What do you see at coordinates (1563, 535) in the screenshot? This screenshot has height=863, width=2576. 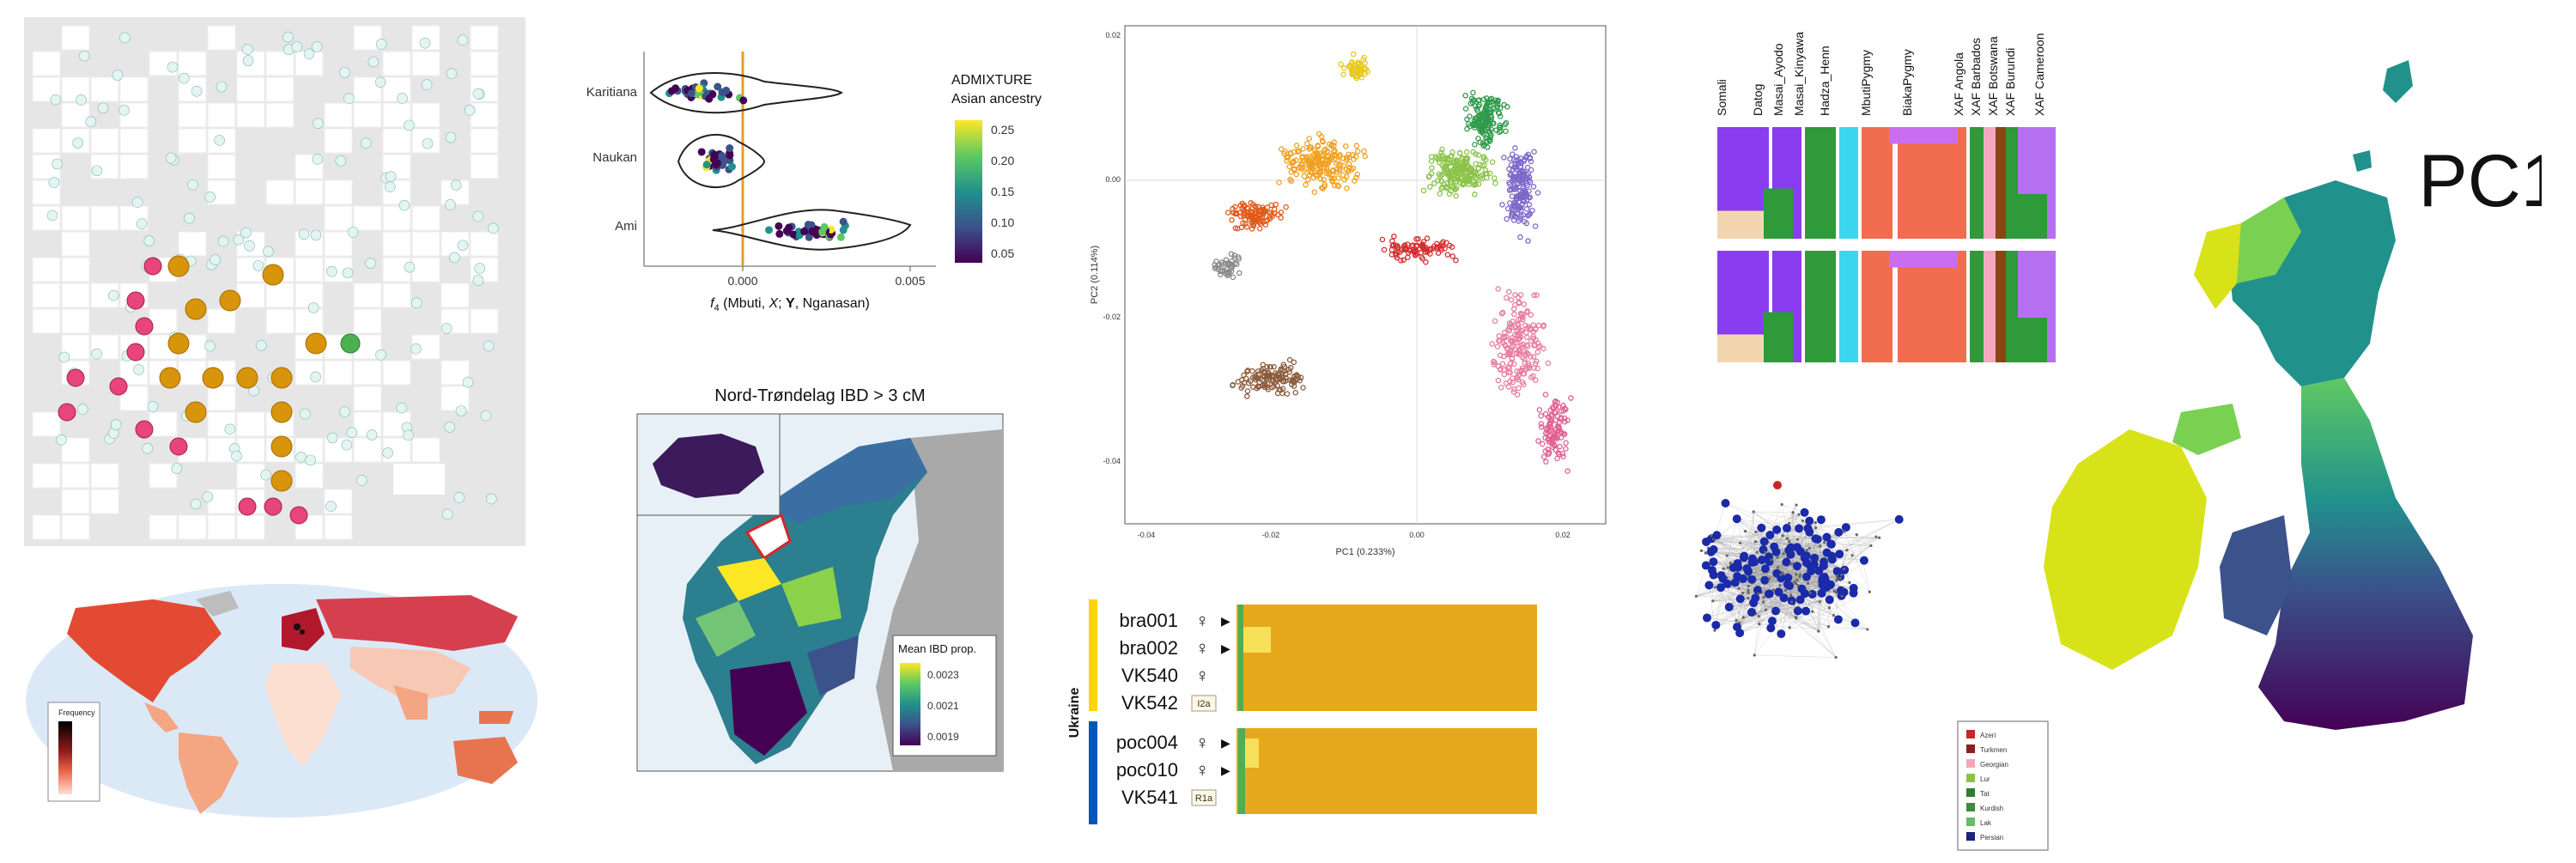 I see `pca-x-tick: 0.02` at bounding box center [1563, 535].